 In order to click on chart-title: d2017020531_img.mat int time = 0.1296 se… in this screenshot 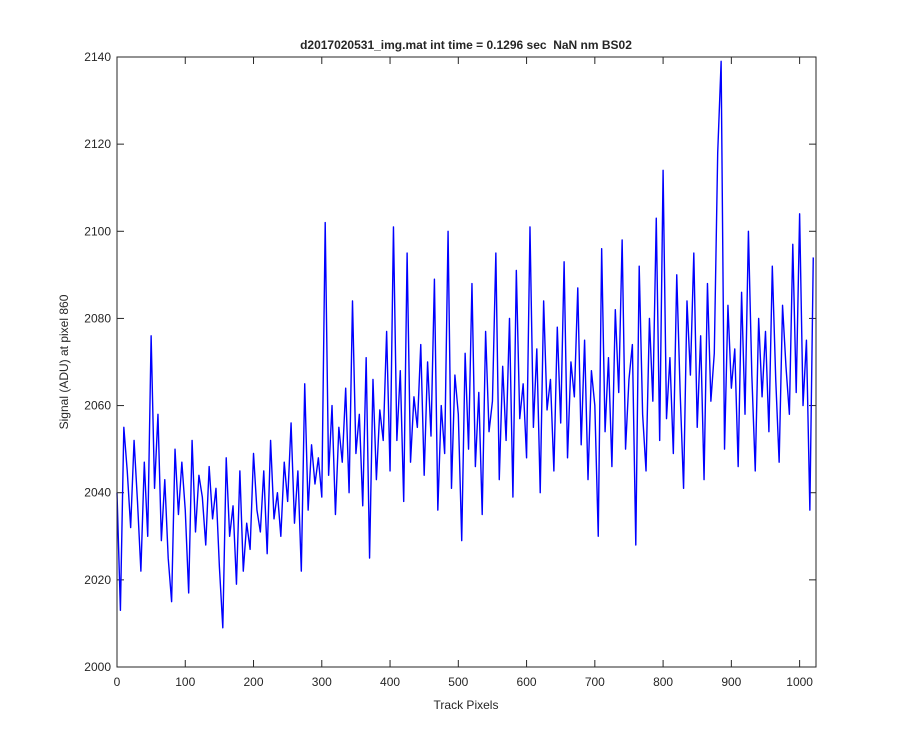, I will do `click(466, 45)`.